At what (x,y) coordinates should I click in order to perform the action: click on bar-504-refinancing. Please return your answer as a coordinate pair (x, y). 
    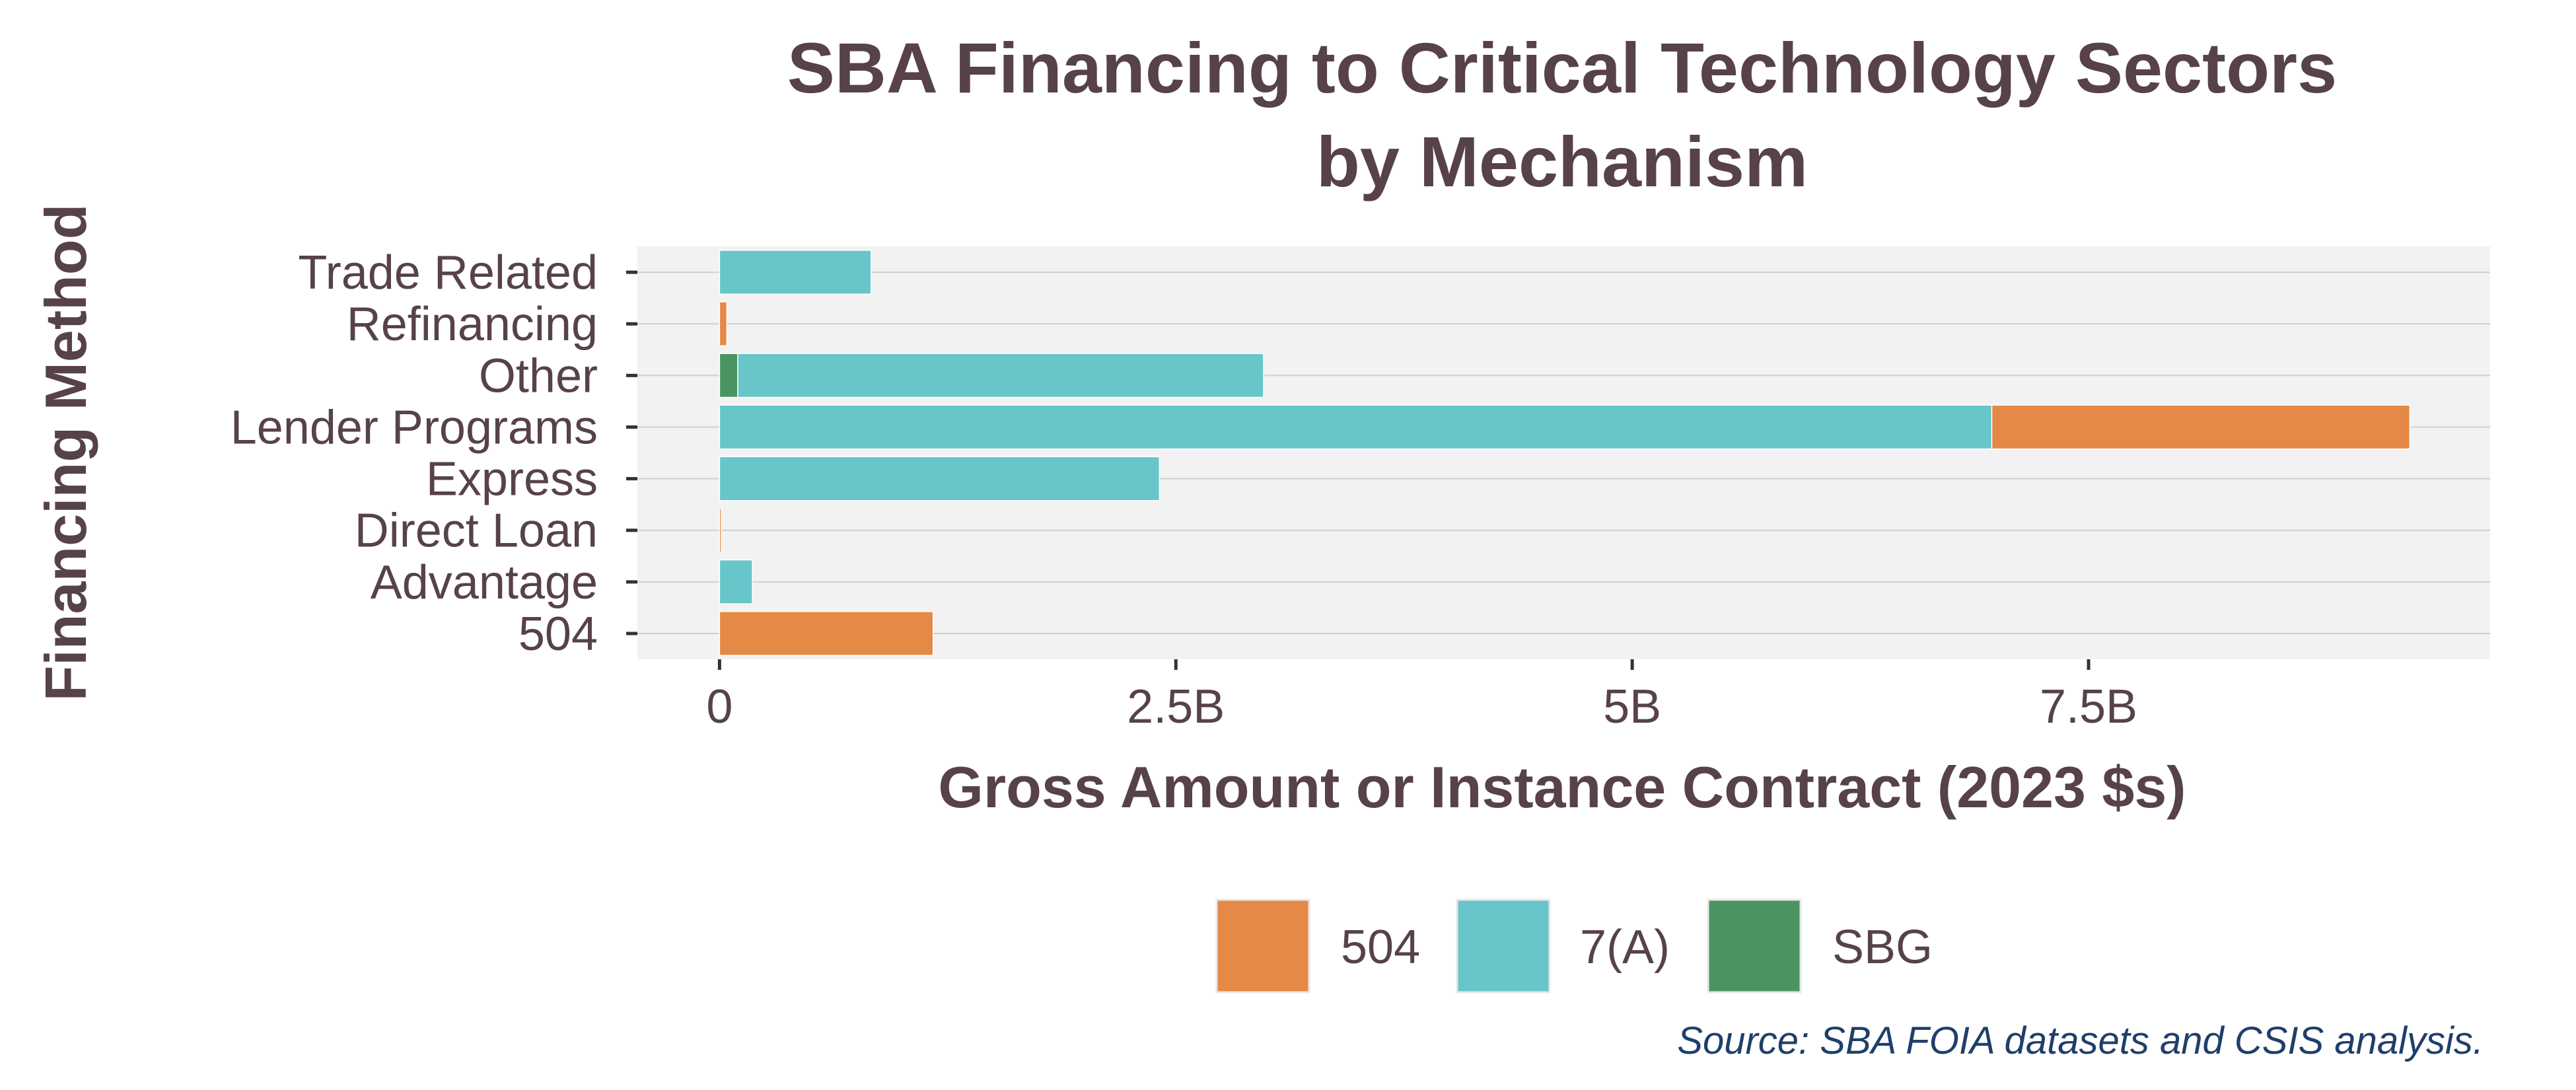
    Looking at the image, I should click on (724, 324).